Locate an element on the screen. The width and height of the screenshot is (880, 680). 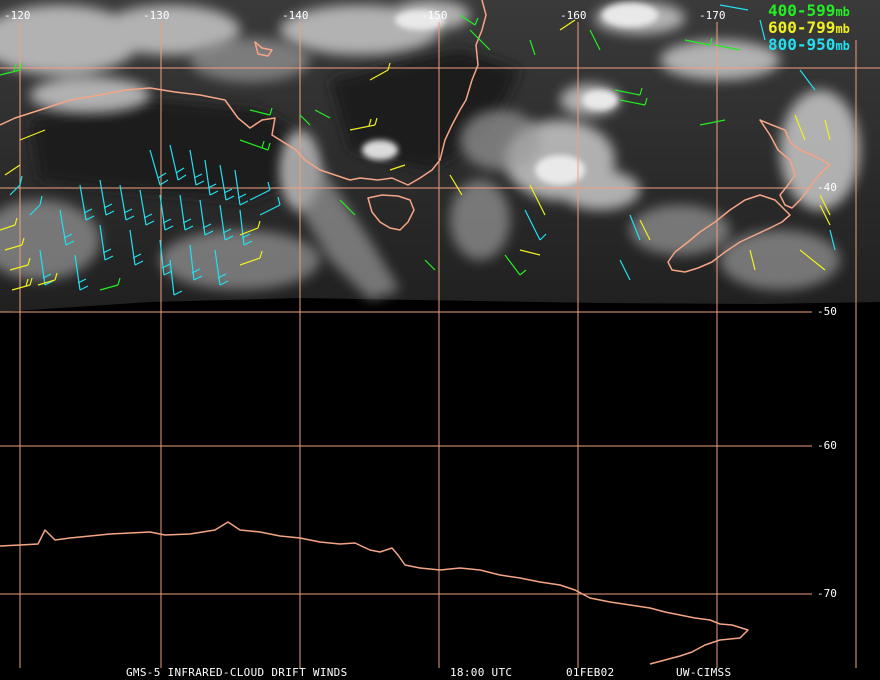
lon-label-160: -160 is located at coordinates (573, 15).